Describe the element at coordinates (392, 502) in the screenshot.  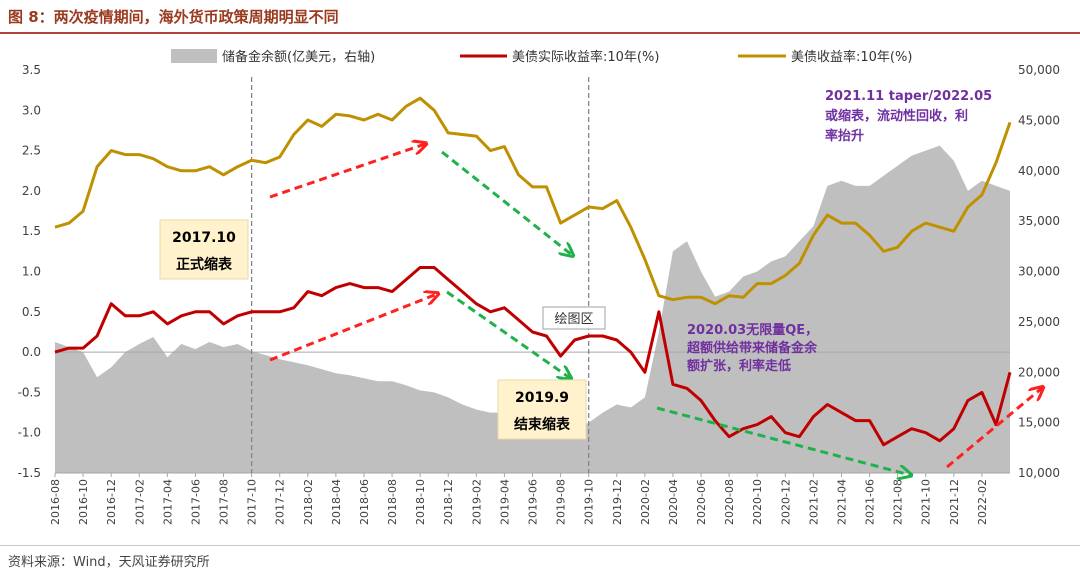
I see `x-tick-12: 2018-08` at that location.